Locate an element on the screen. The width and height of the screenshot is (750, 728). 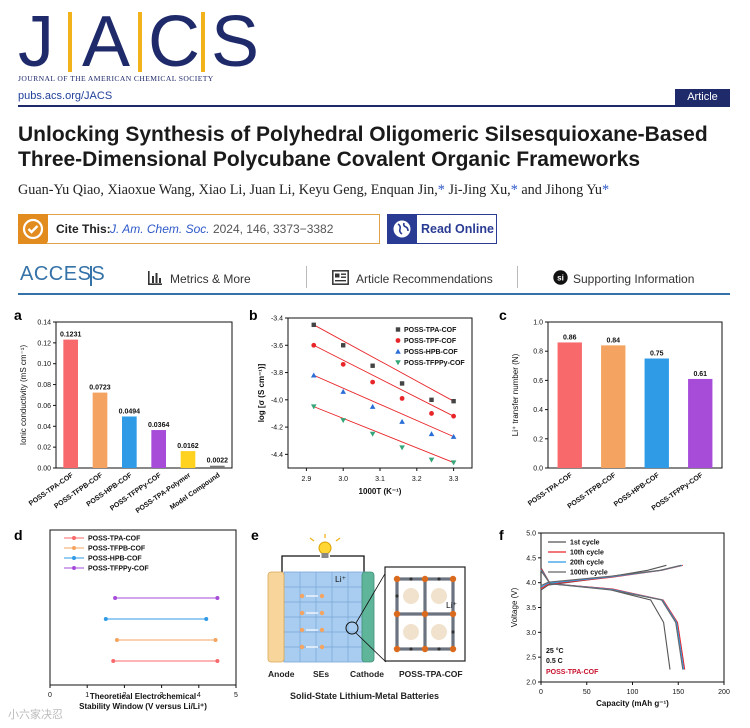
x-tick-label: 2.9 is located at coordinates (307, 479).